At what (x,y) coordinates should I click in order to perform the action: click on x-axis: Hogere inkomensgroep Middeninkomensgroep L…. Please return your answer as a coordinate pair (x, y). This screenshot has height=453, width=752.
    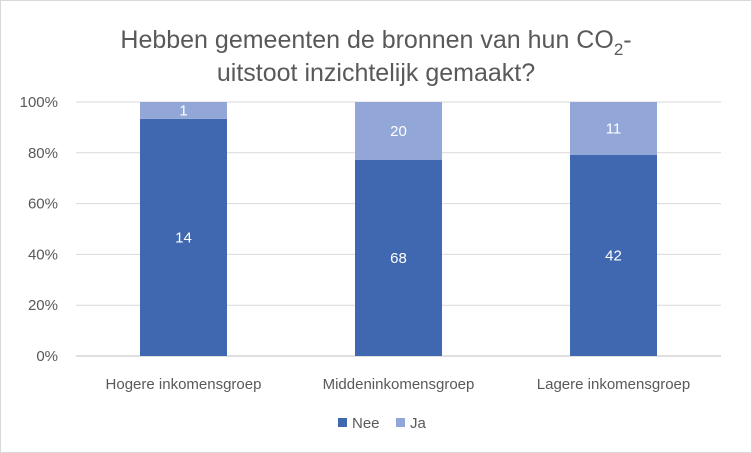
    Looking at the image, I should click on (398, 384).